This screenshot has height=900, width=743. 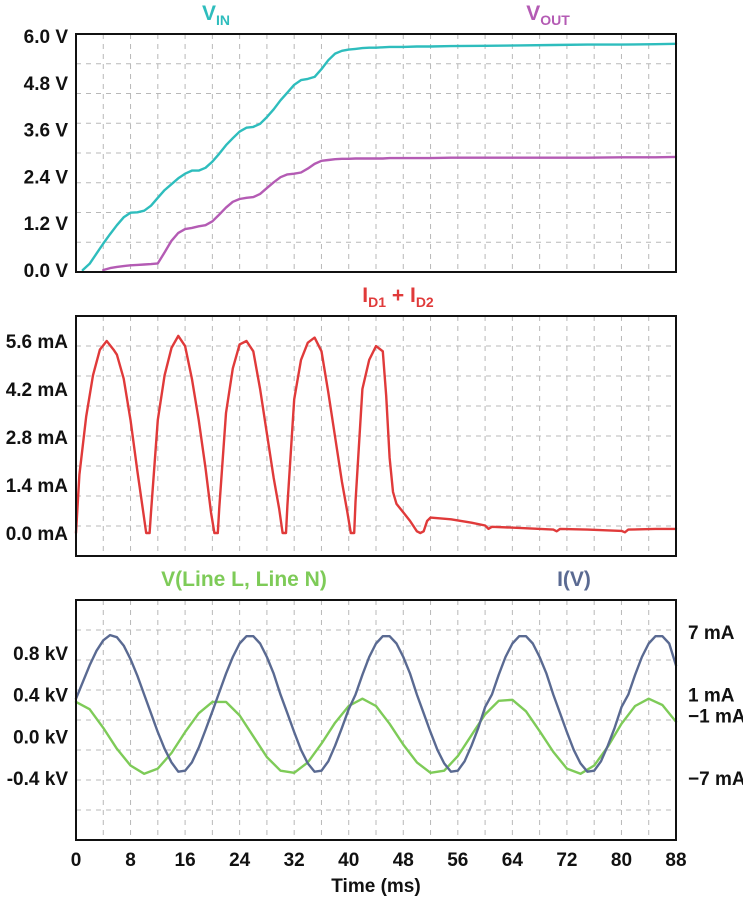 What do you see at coordinates (46, 177) in the screenshot?
I see `y-tick-label: 2.4 V` at bounding box center [46, 177].